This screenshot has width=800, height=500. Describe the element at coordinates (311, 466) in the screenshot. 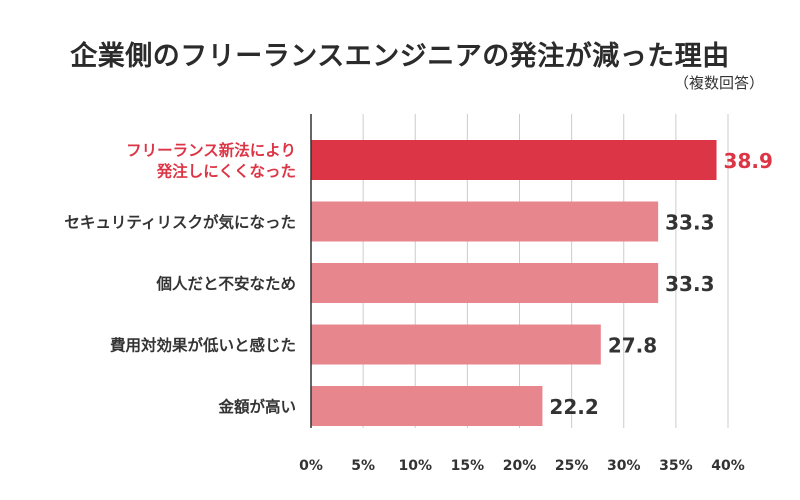

I see `x-tick-label: 0%` at that location.